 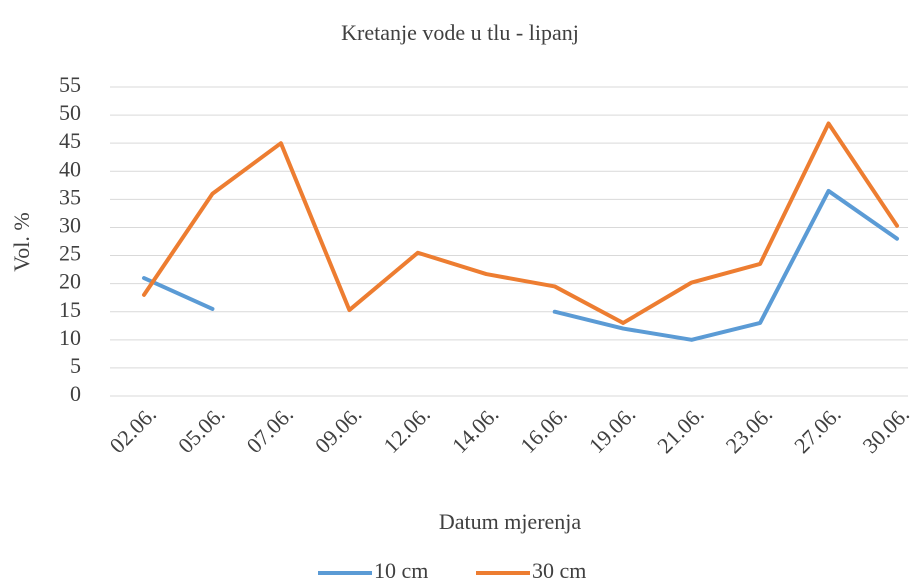 I want to click on y-tick-label: 40, so click(x=70, y=168).